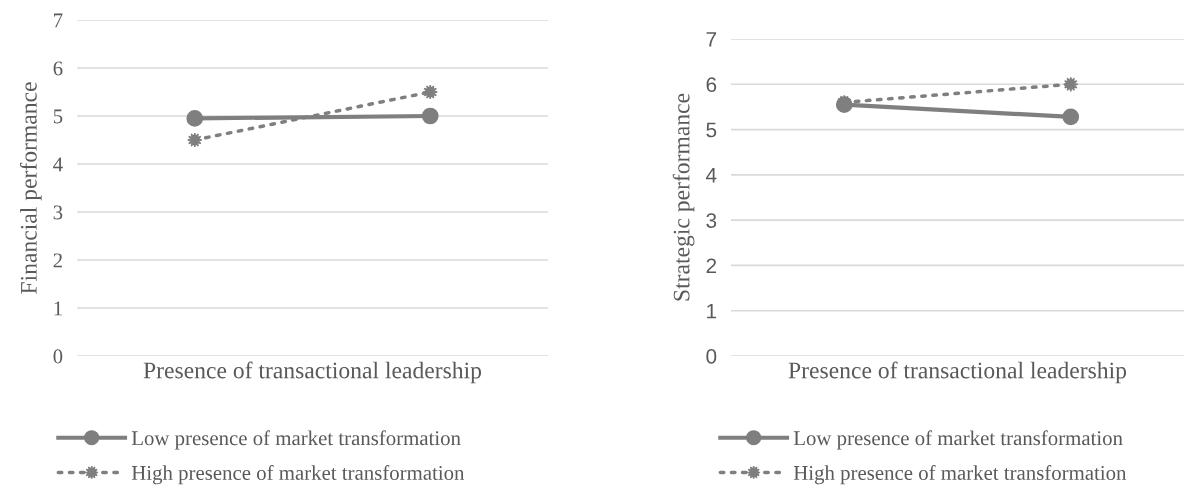 The width and height of the screenshot is (1184, 493). I want to click on y-axis-title: Financial performance, so click(30, 188).